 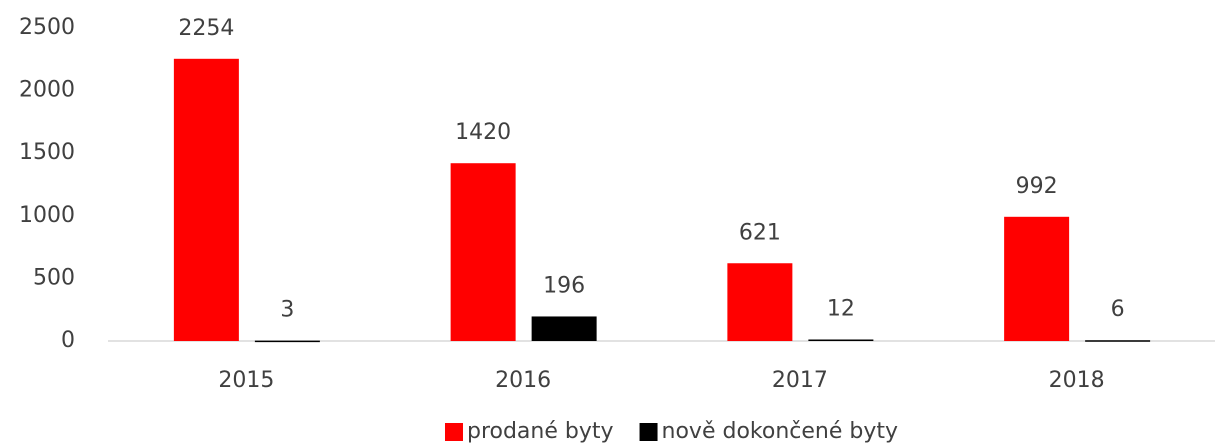 What do you see at coordinates (780, 431) in the screenshot?
I see `legend-label: nově dokončené byty` at bounding box center [780, 431].